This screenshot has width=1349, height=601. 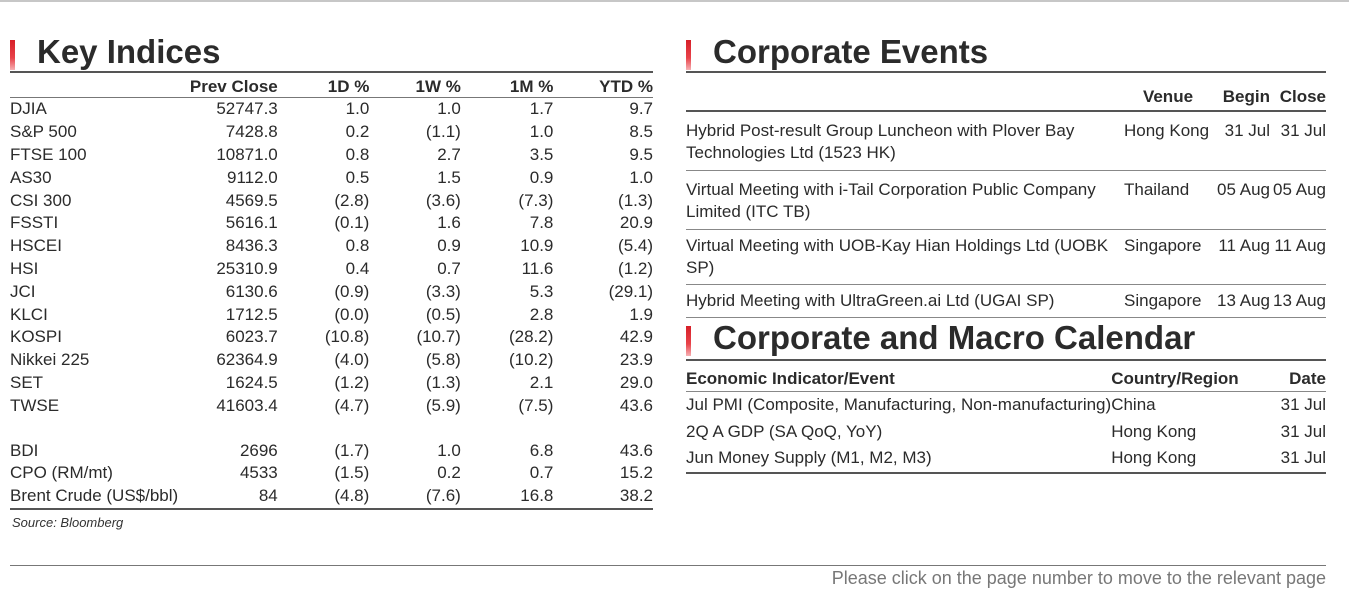 I want to click on index-value: 6130.6, so click(x=251, y=291).